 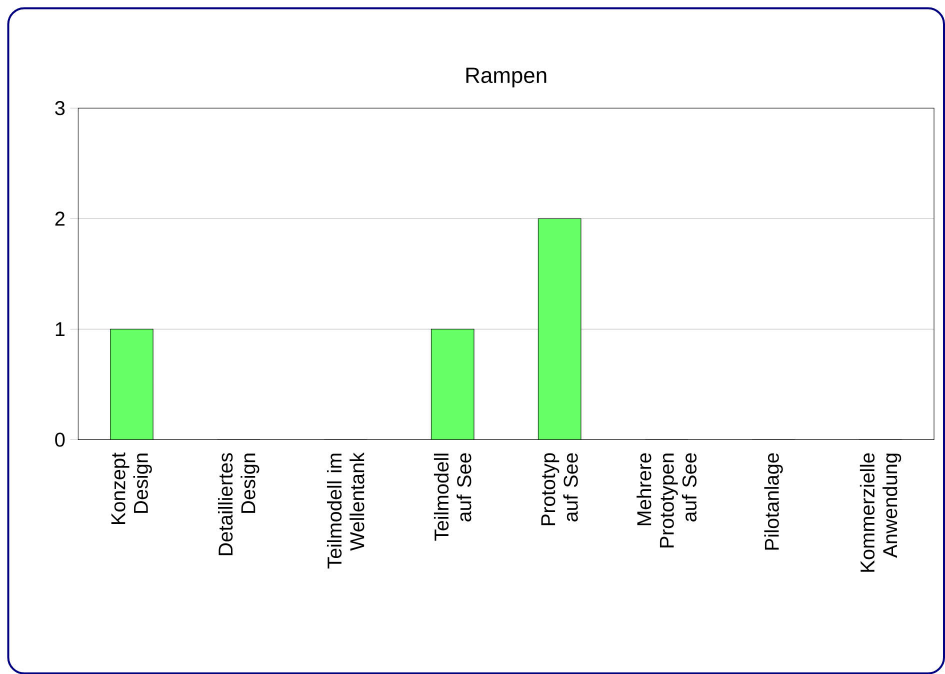 What do you see at coordinates (239, 503) in the screenshot?
I see `x-tick-label: Detailliertes Design` at bounding box center [239, 503].